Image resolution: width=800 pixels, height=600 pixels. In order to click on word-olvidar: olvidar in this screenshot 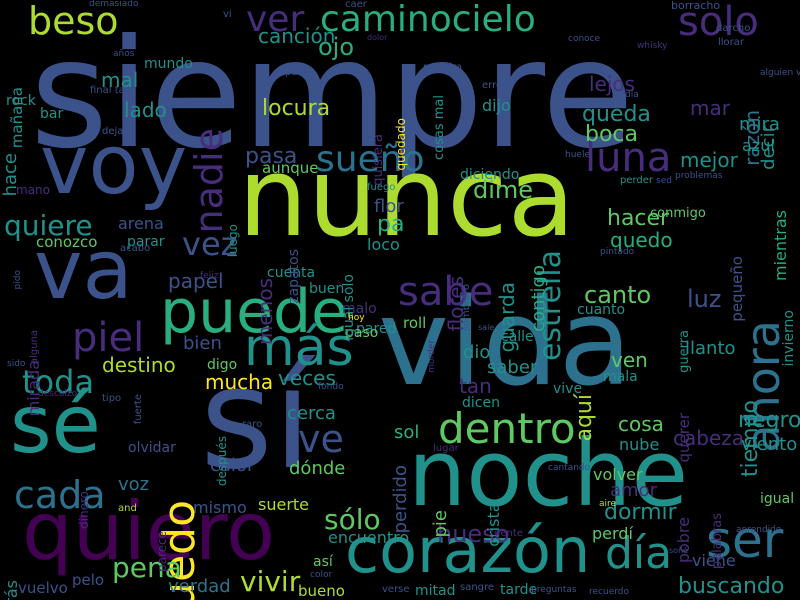, I will do `click(152, 448)`.